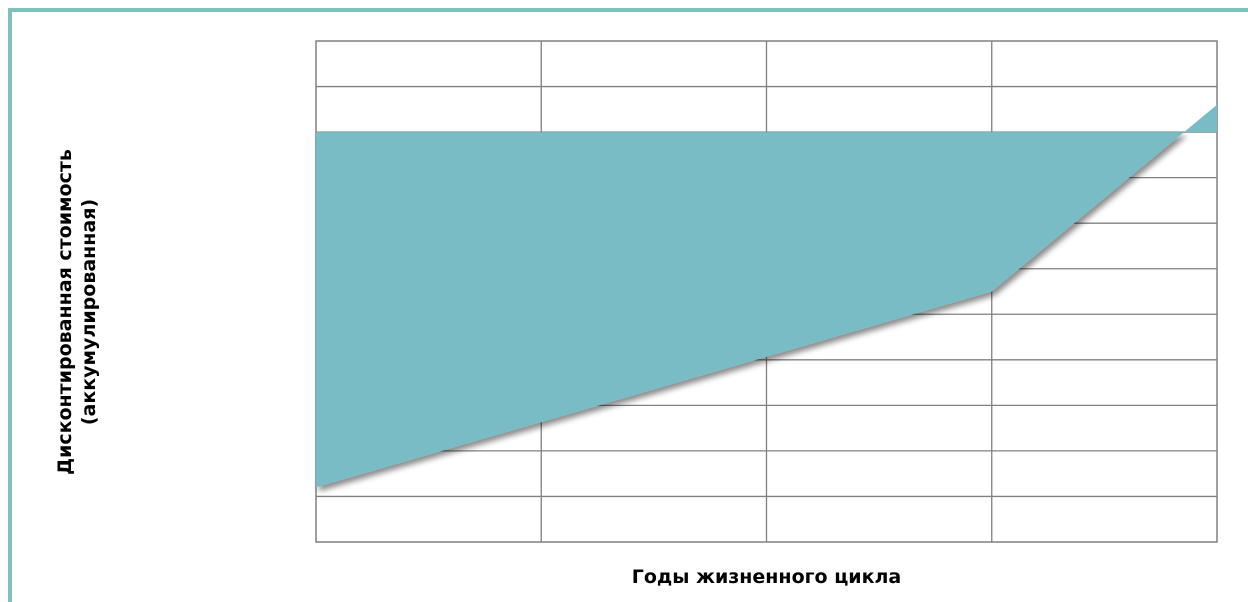 Image resolution: width=1248 pixels, height=602 pixels. Describe the element at coordinates (1200, 118) in the screenshot. I see `area-fill-tail` at that location.